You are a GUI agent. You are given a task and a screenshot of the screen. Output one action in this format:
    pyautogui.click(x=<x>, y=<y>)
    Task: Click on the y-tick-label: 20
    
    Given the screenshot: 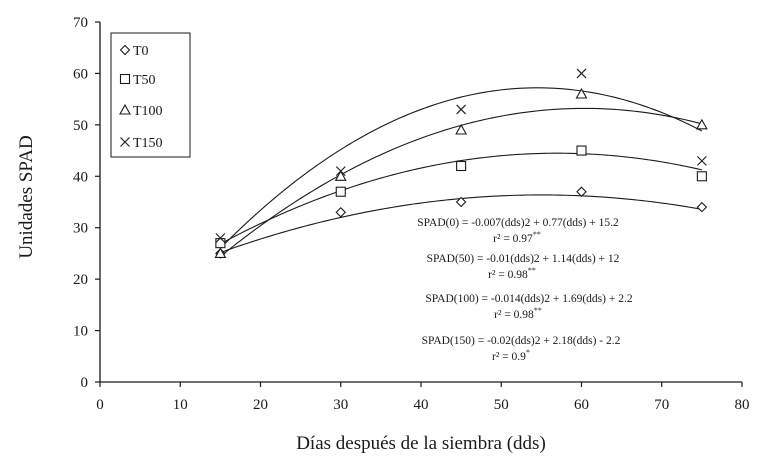 What is the action you would take?
    pyautogui.click(x=80, y=280)
    